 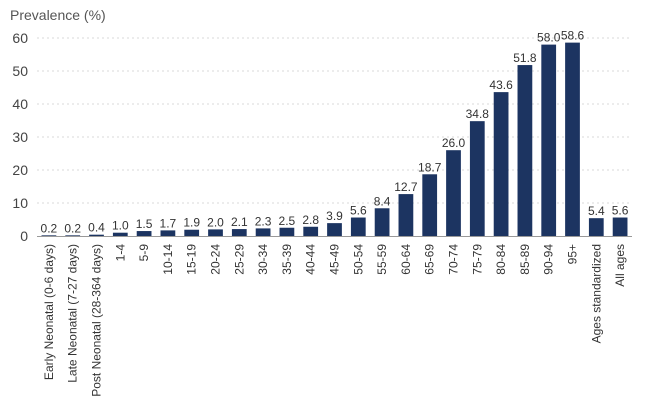 What do you see at coordinates (287, 259) in the screenshot?
I see `x-tick-label: 35-39` at bounding box center [287, 259].